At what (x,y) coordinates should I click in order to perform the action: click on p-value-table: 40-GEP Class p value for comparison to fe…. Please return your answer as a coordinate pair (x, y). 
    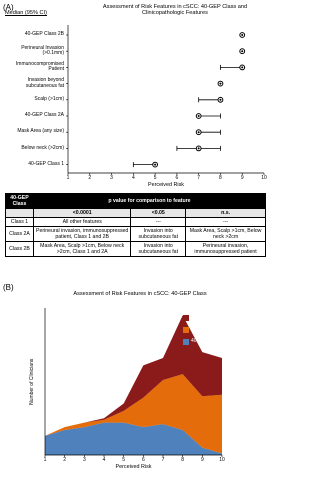
    Looking at the image, I should click on (136, 225).